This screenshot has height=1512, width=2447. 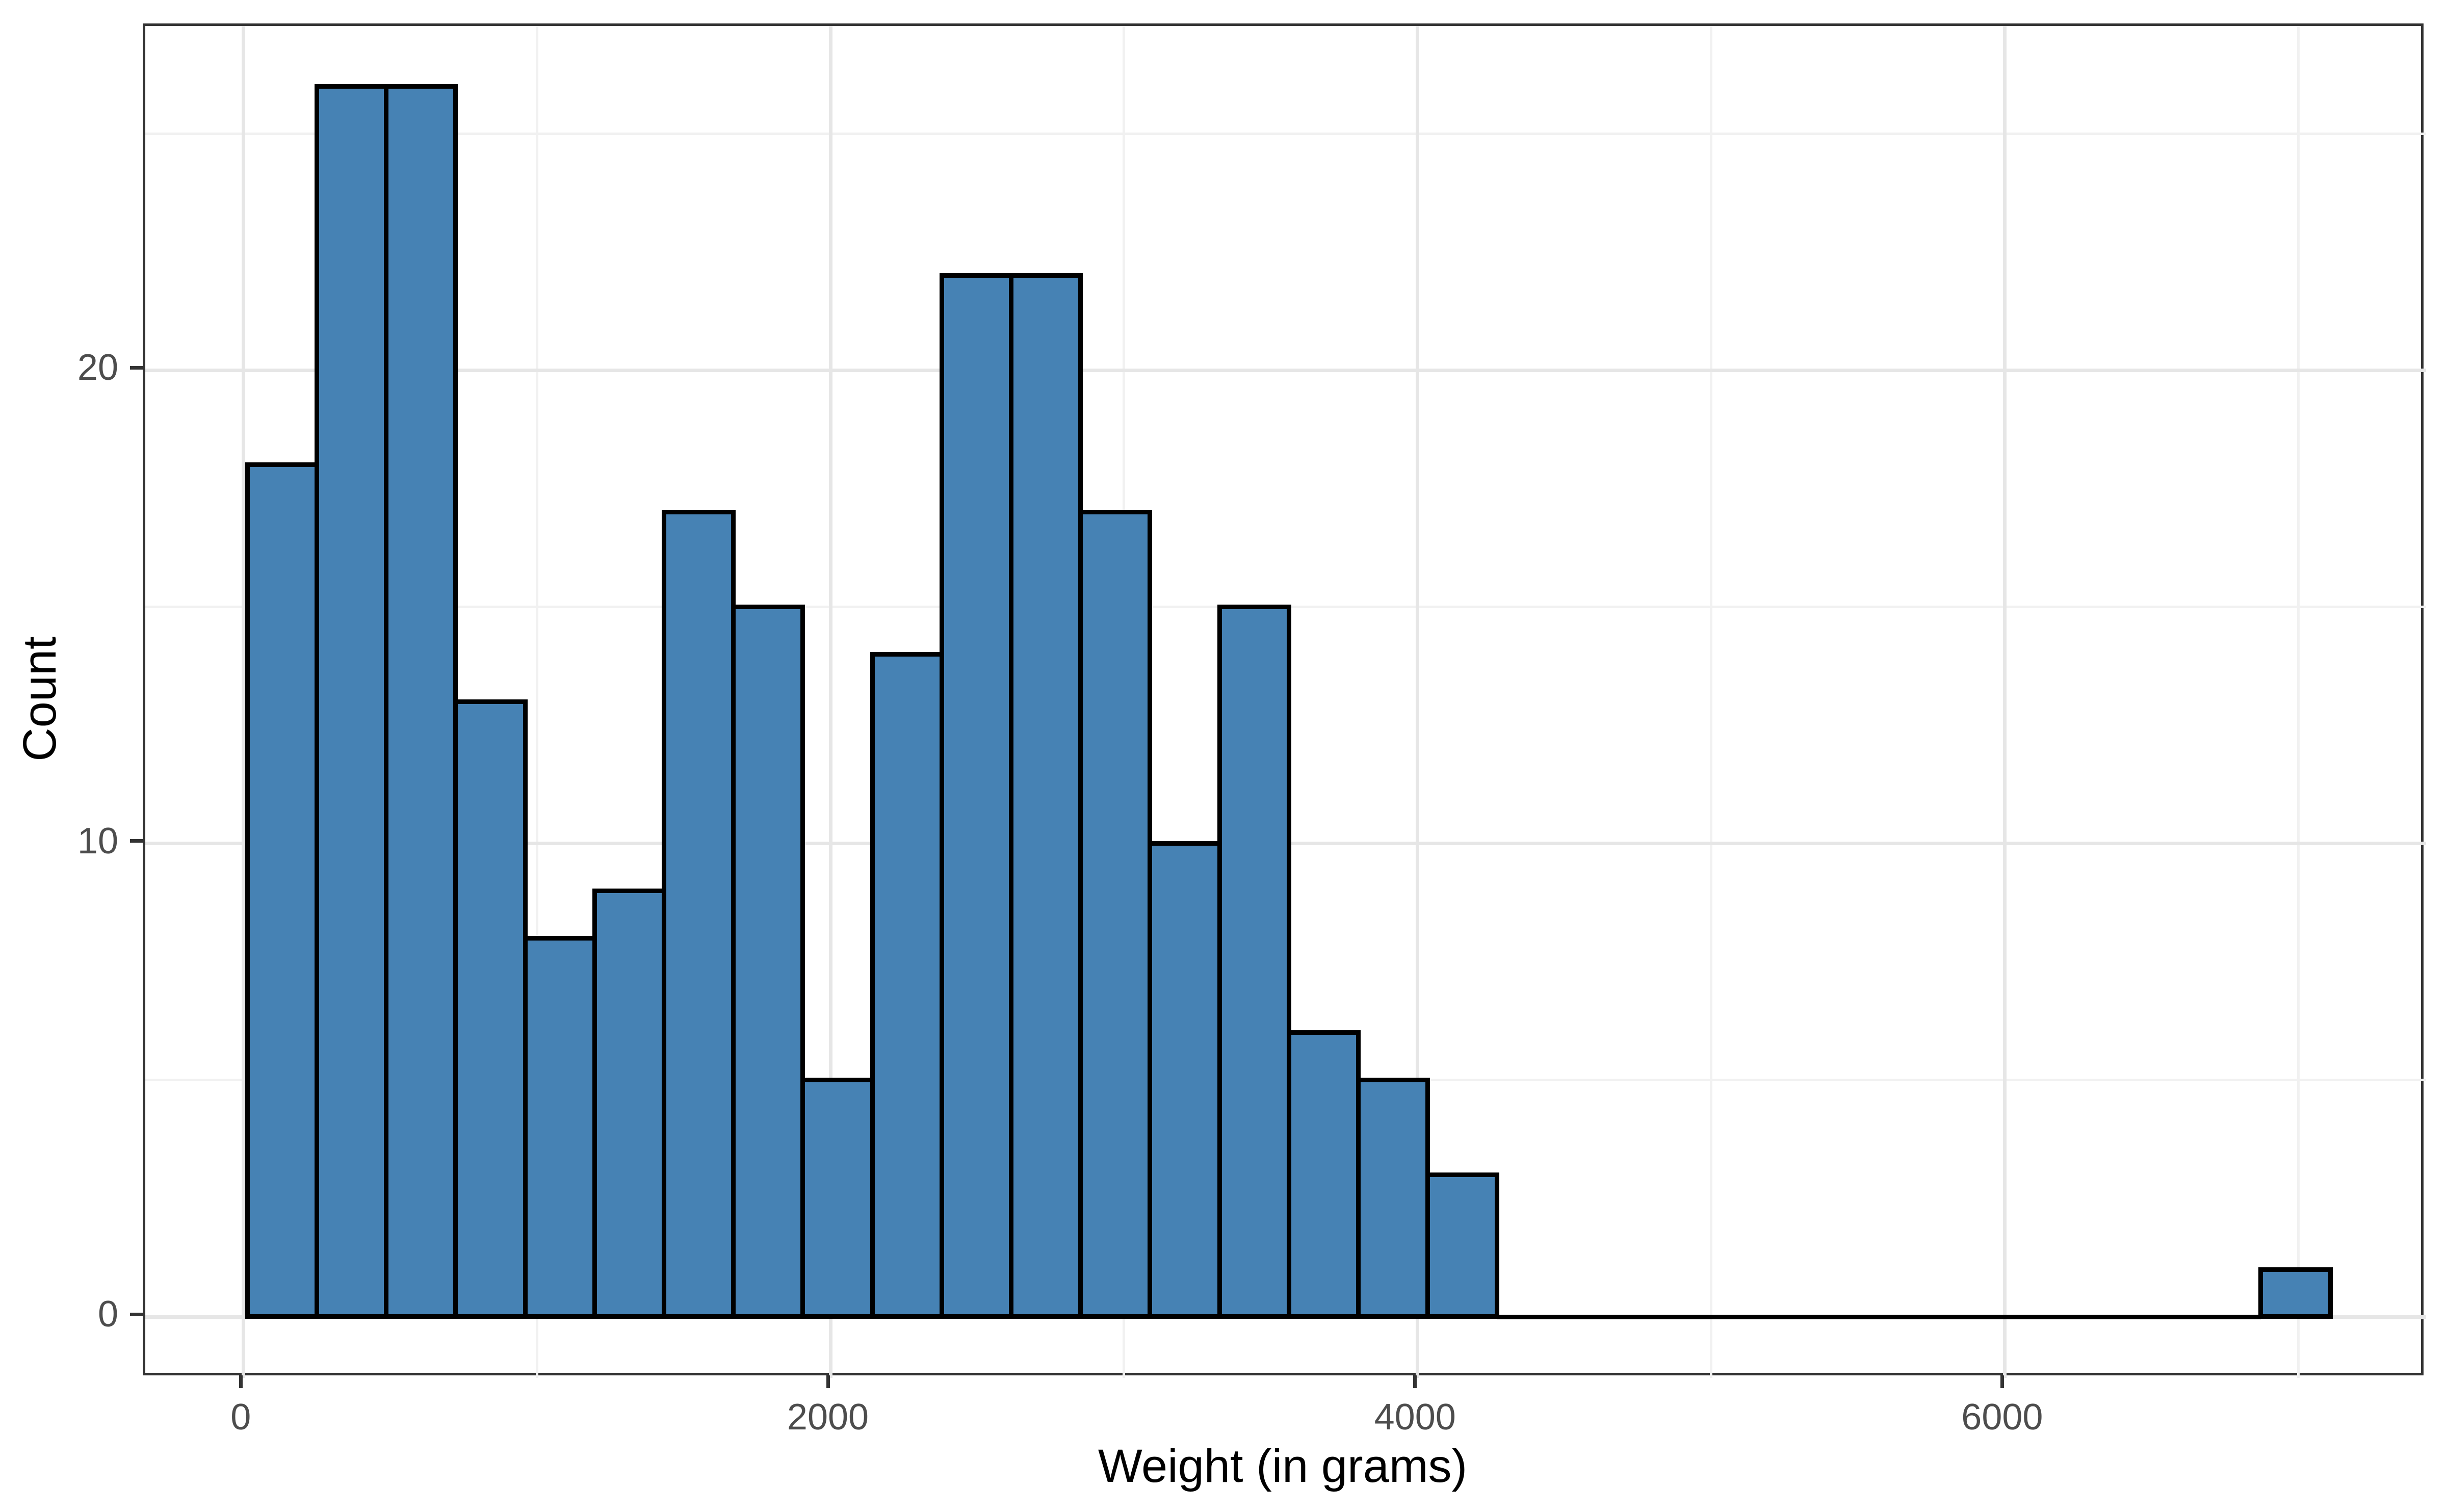 I want to click on y-tick-label: 20, so click(x=97, y=367).